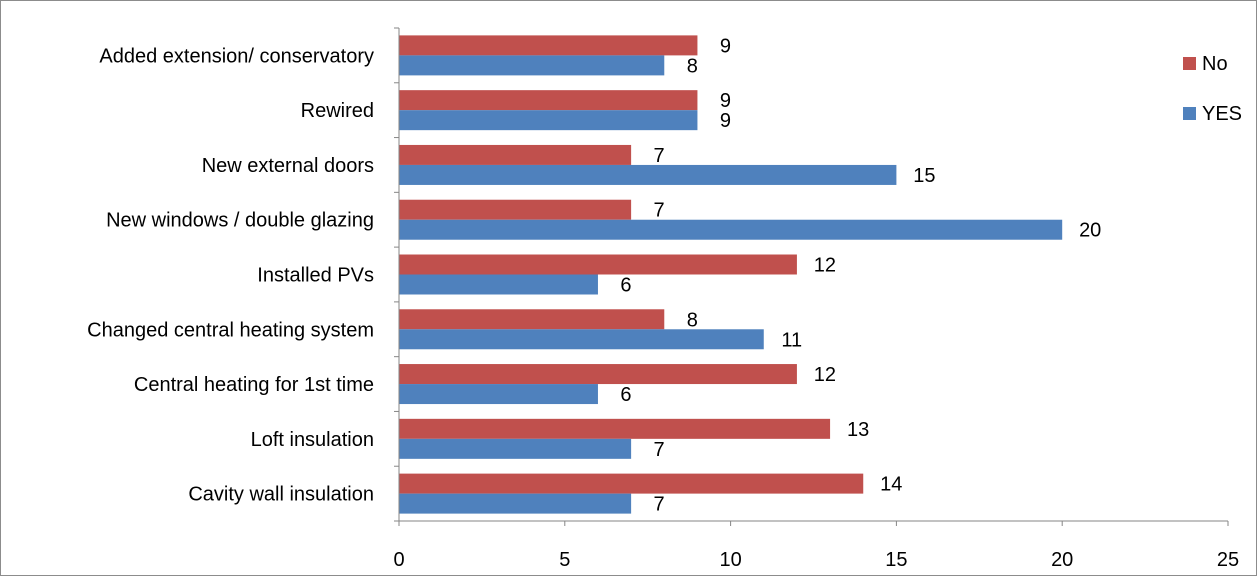  What do you see at coordinates (254, 385) in the screenshot?
I see `category-label: Central heating for 1st time` at bounding box center [254, 385].